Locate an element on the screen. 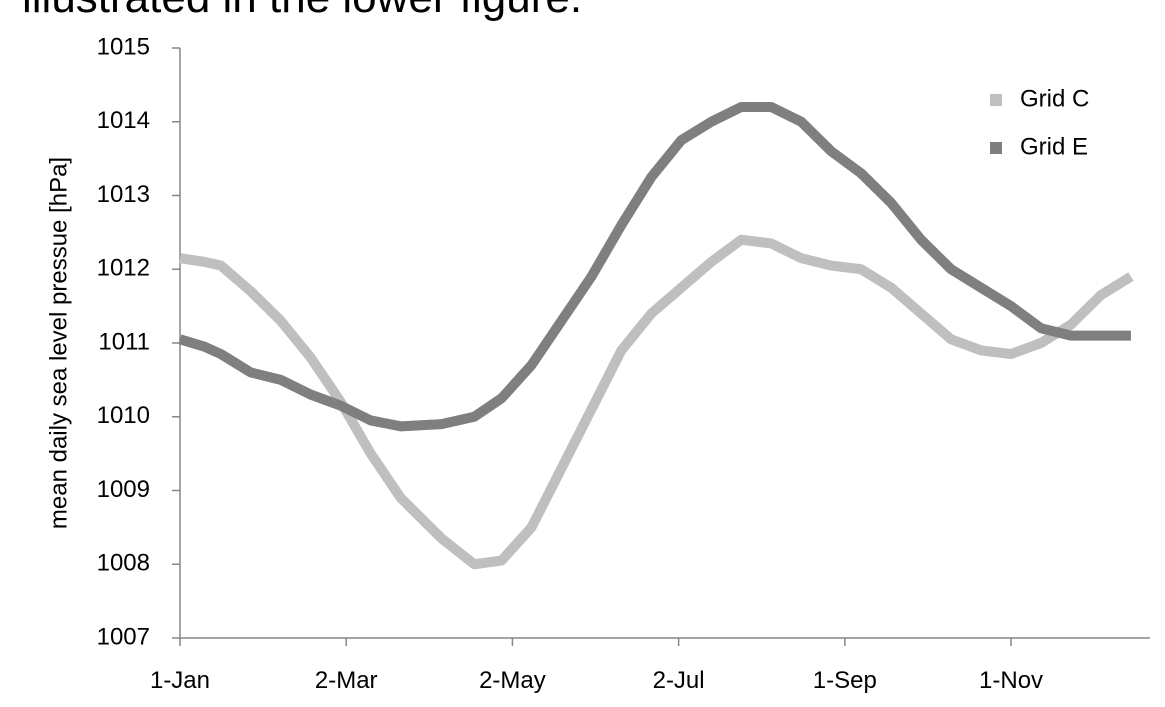  y-tick-label: 1012 is located at coordinates (123, 268).